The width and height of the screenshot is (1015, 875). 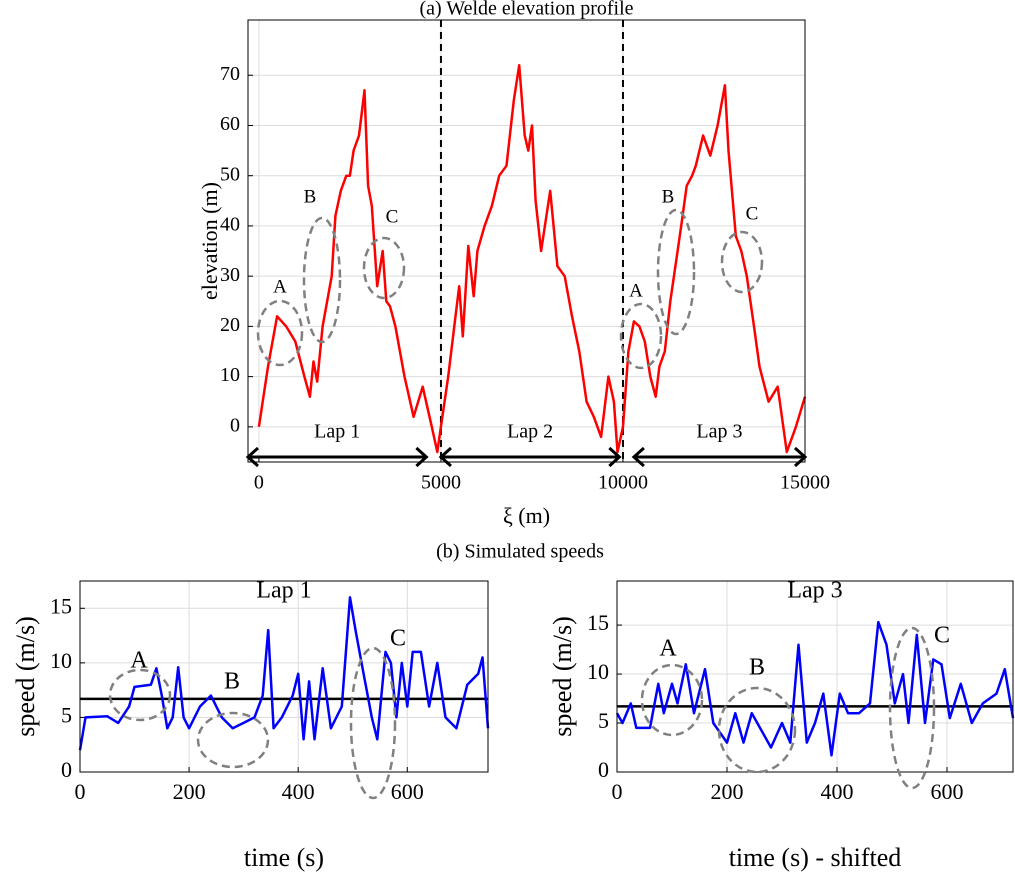 What do you see at coordinates (230, 74) in the screenshot?
I see `y-tick-label: 70` at bounding box center [230, 74].